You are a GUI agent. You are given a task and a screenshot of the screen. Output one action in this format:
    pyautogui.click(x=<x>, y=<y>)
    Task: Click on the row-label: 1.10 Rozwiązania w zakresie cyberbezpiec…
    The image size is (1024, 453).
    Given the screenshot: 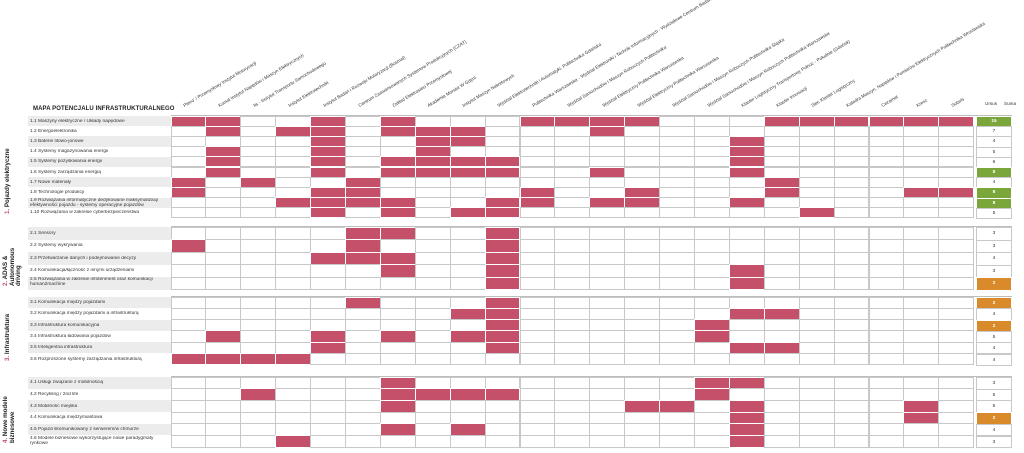 What is the action you would take?
    pyautogui.click(x=85, y=213)
    